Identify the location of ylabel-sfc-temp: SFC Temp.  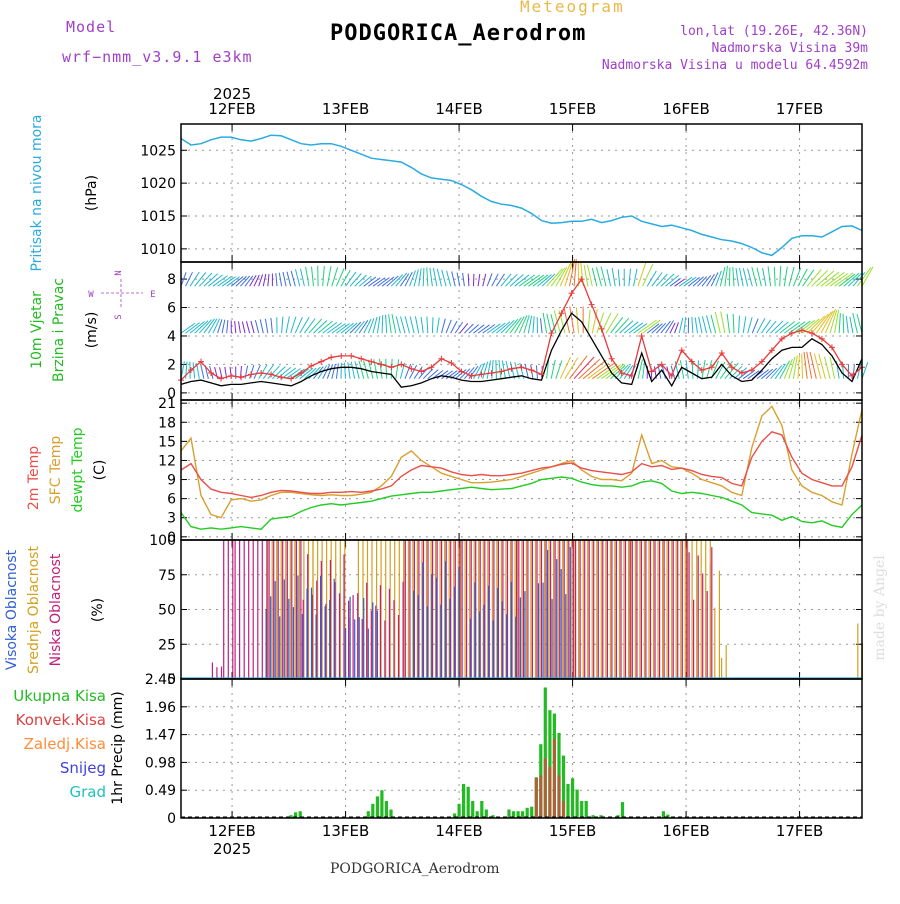
(56, 470).